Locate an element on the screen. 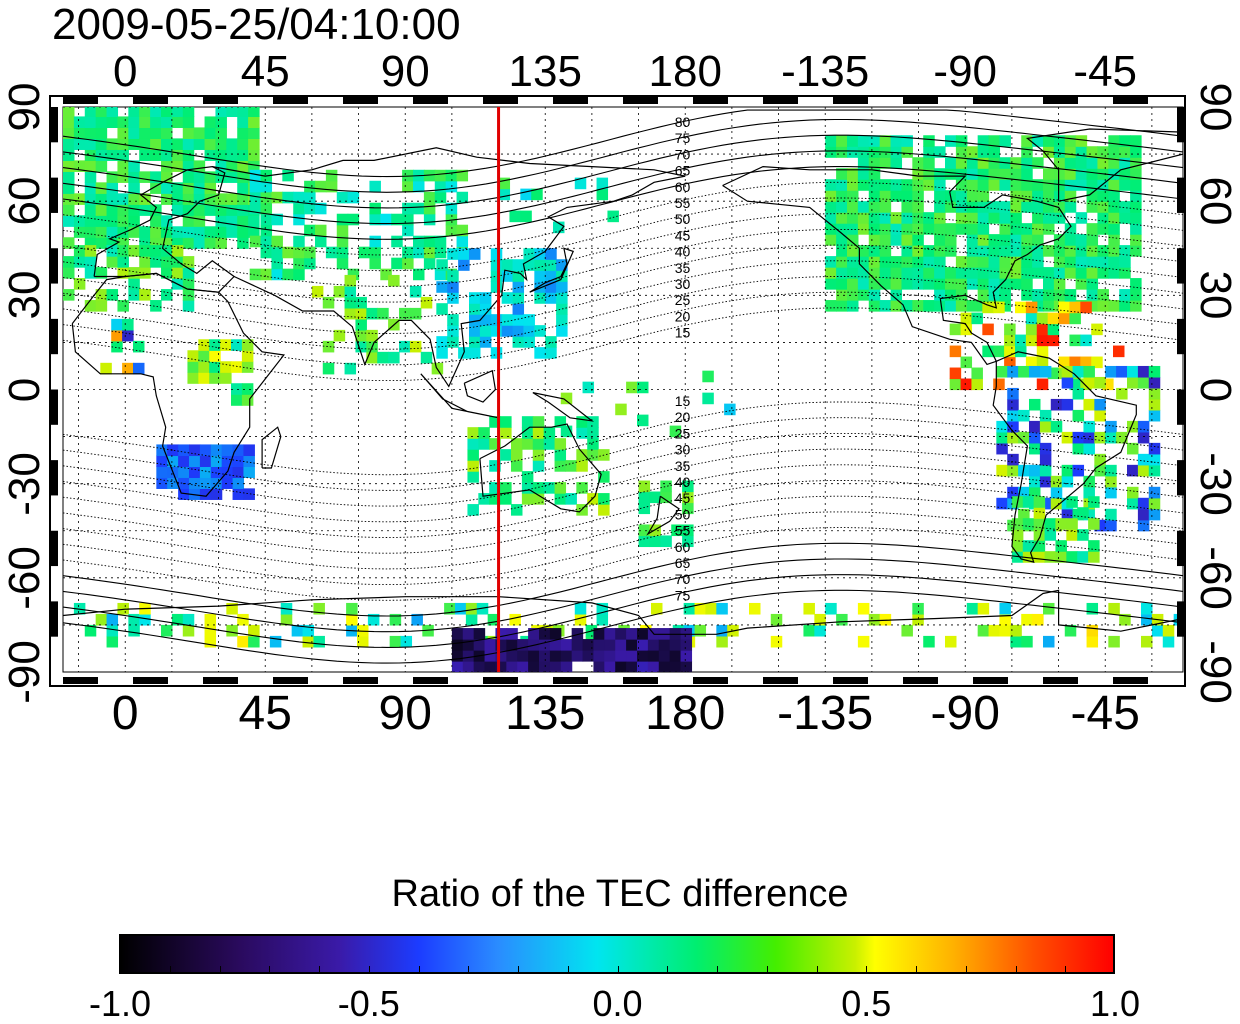  contour-label-north-9: 35 is located at coordinates (683, 268).